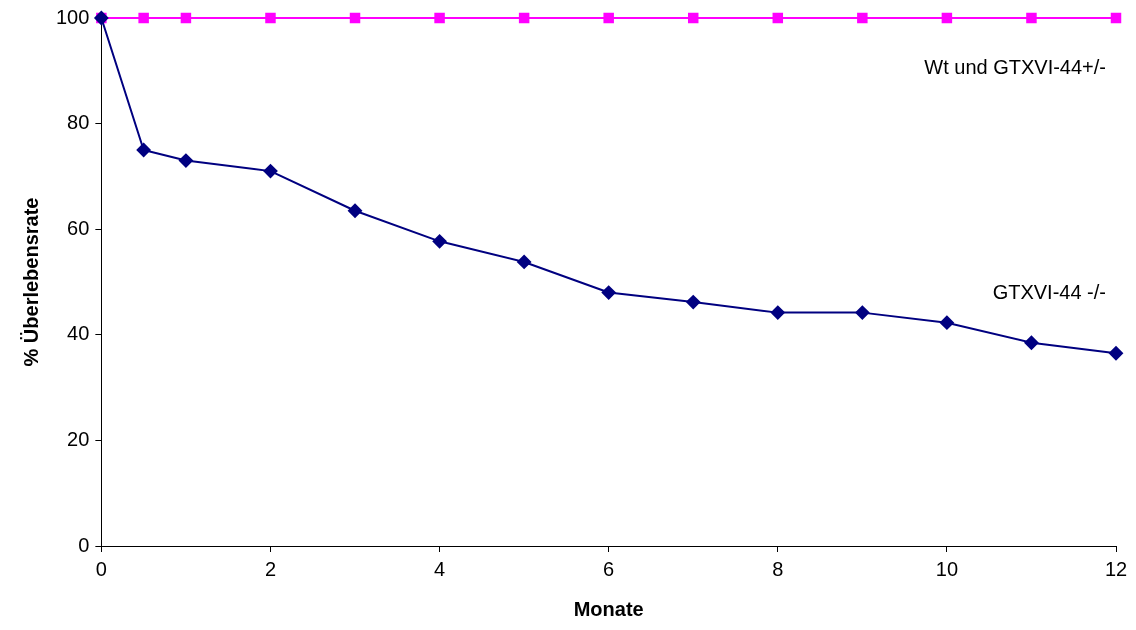 The width and height of the screenshot is (1136, 630). Describe the element at coordinates (778, 568) in the screenshot. I see `x-tick-label: 8` at that location.